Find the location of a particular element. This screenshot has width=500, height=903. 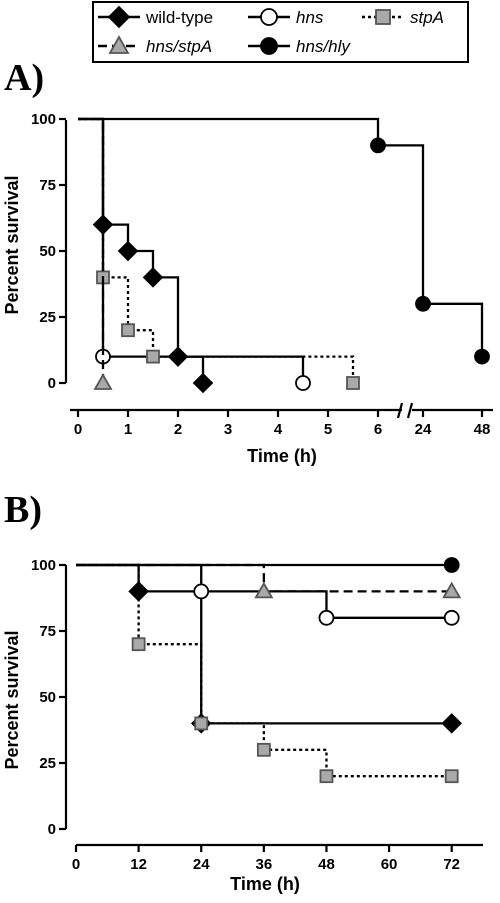

x-tick-label: 36 is located at coordinates (264, 864).